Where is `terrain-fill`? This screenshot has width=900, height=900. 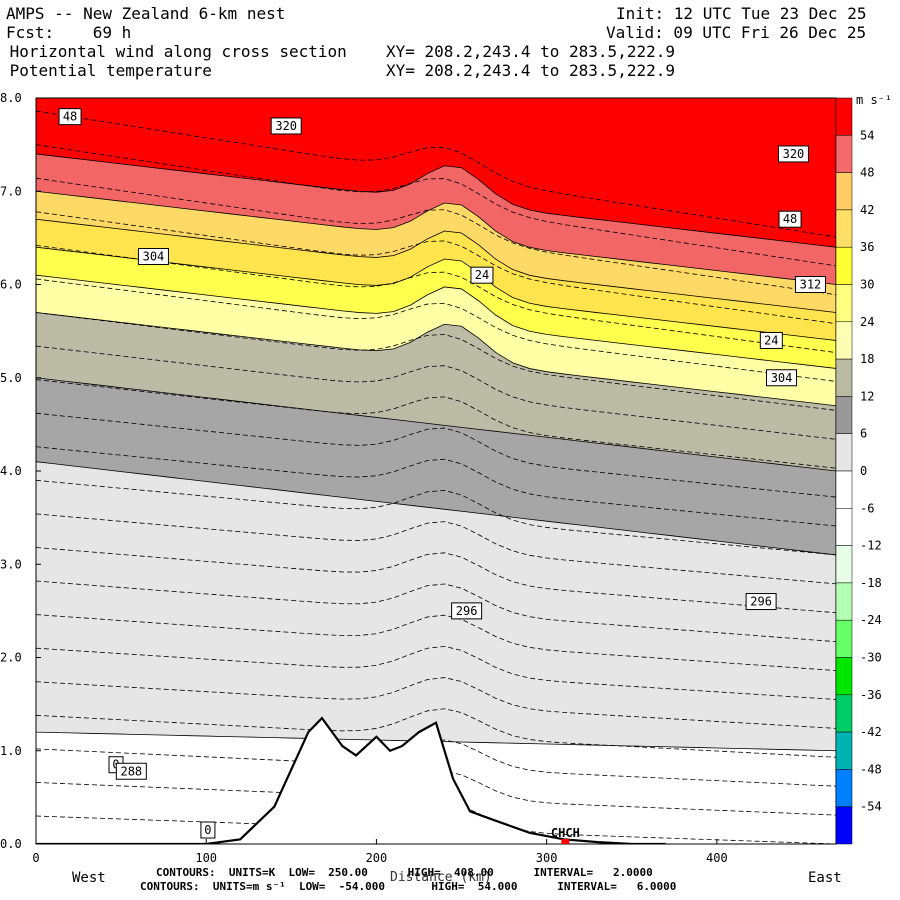 terrain-fill is located at coordinates (351, 781).